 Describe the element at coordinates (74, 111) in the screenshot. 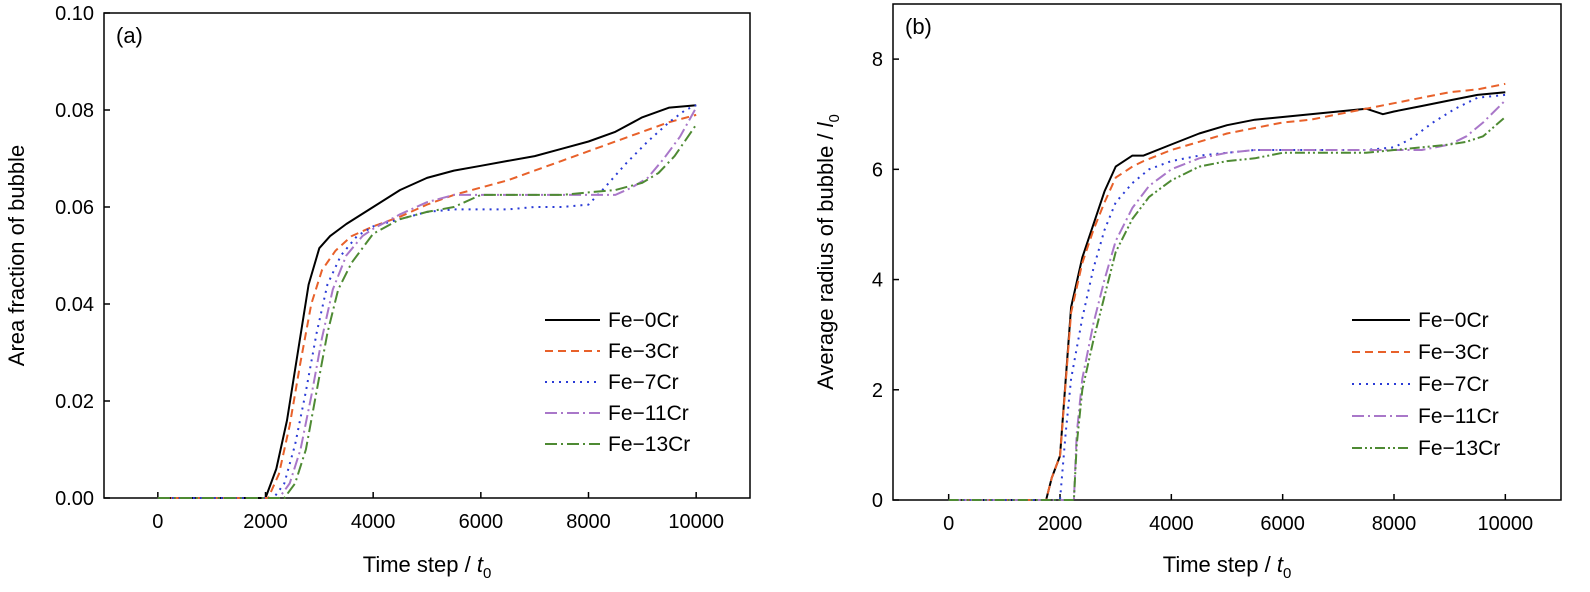

I see `y-tick-label: 0.08` at that location.